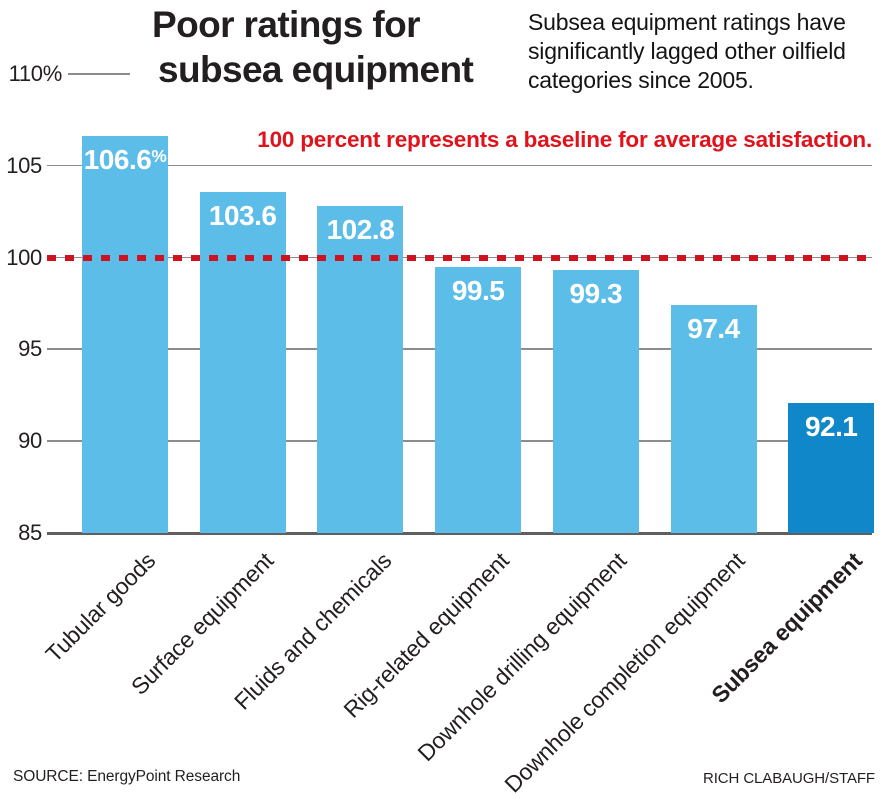 This screenshot has width=888, height=800. Describe the element at coordinates (360, 230) in the screenshot. I see `bar-value-fluids-and-chemicals: 102.8` at that location.